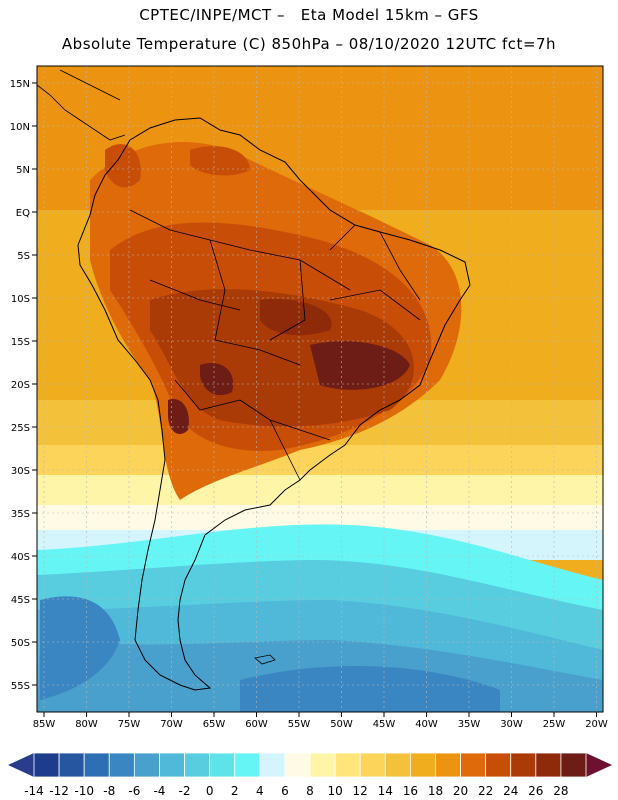 The image size is (618, 800). Describe the element at coordinates (129, 724) in the screenshot. I see `lon-label: 75W` at that location.